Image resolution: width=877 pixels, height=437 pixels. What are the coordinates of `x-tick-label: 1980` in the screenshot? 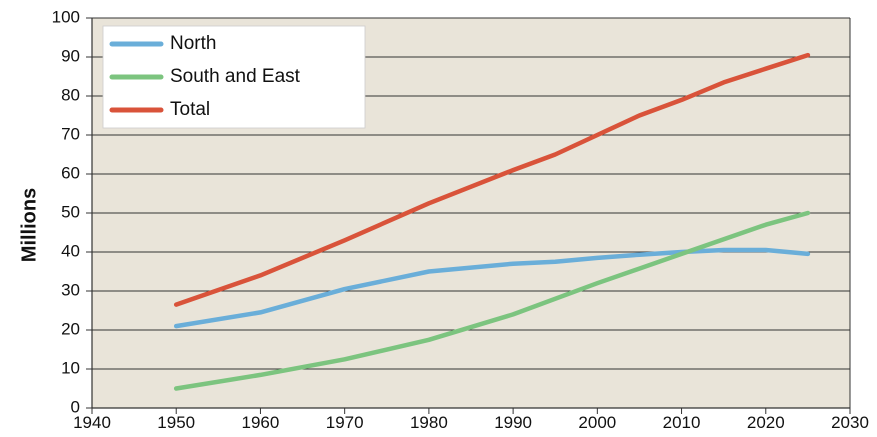 It's located at (429, 422).